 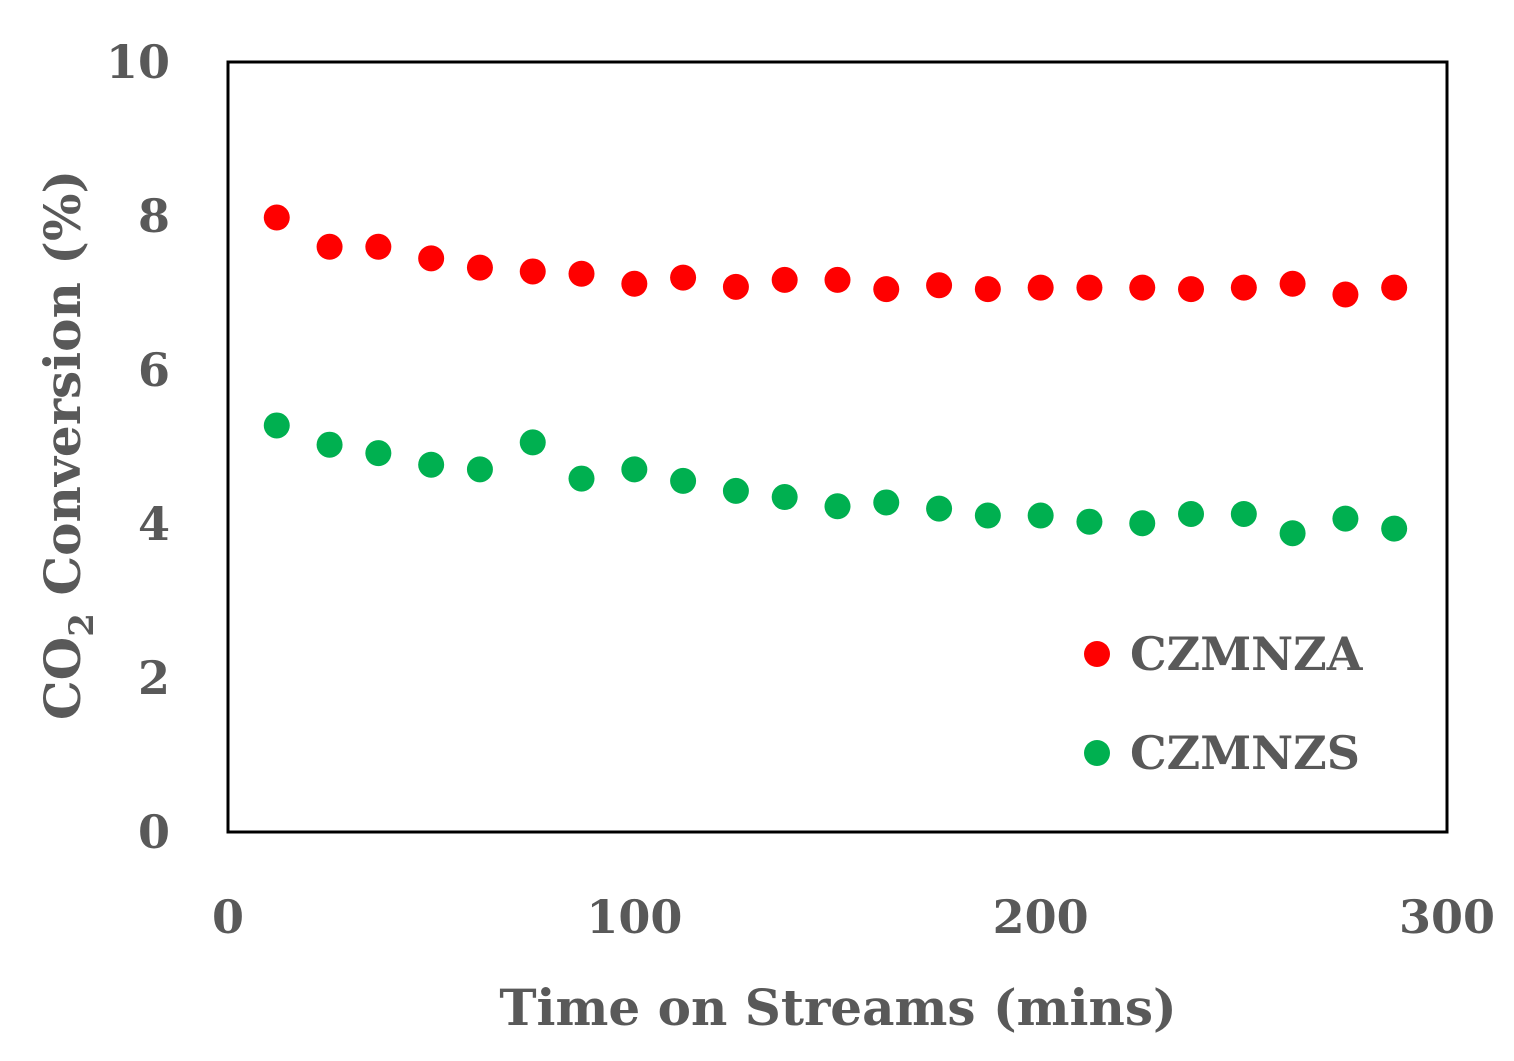 What do you see at coordinates (1447, 917) in the screenshot?
I see `x-tick-label: 300` at bounding box center [1447, 917].